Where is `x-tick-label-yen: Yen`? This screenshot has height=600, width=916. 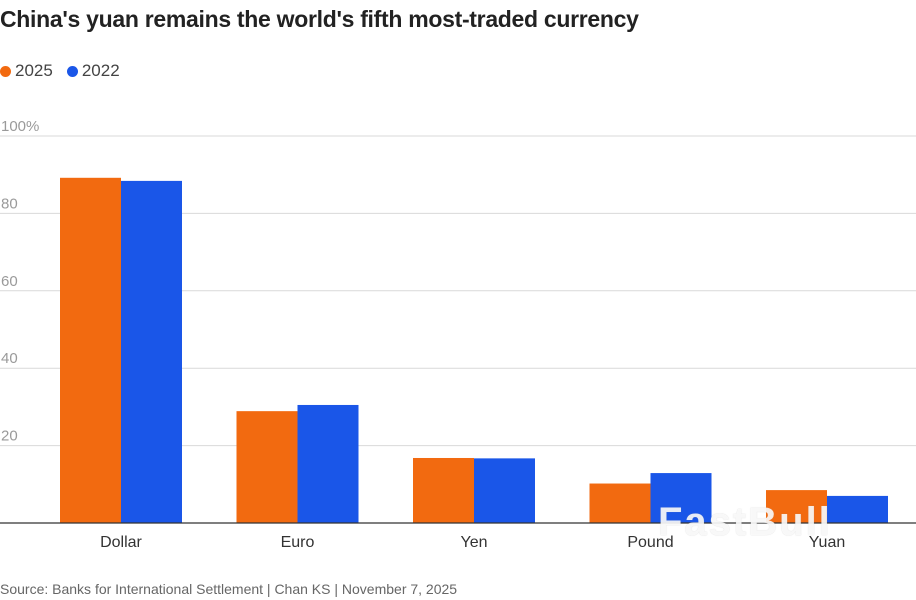
x-tick-label-yen: Yen is located at coordinates (474, 542).